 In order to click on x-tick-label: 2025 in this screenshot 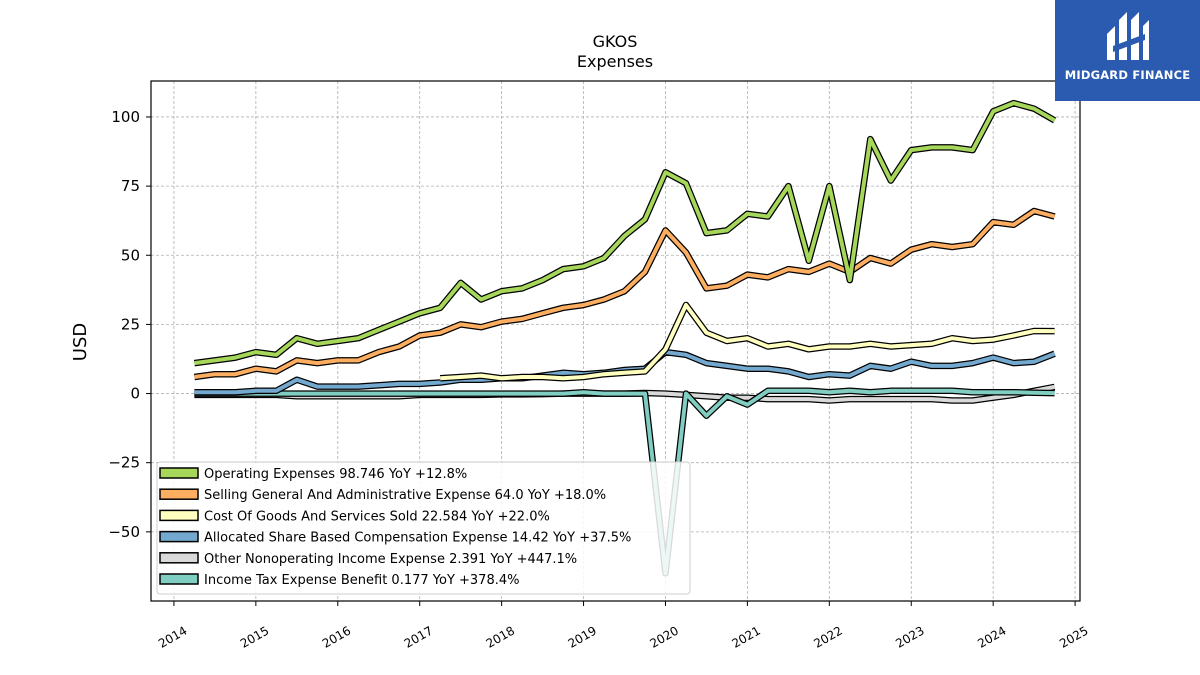, I will do `click(1073, 636)`.